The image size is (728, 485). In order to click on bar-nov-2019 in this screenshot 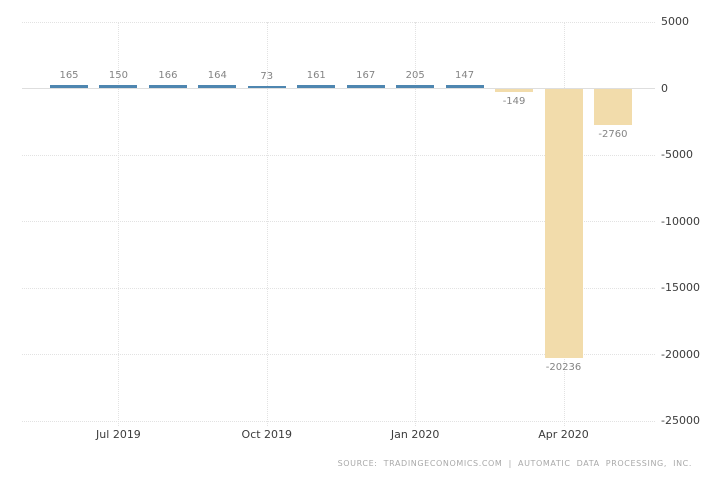, I will do `click(316, 86)`.